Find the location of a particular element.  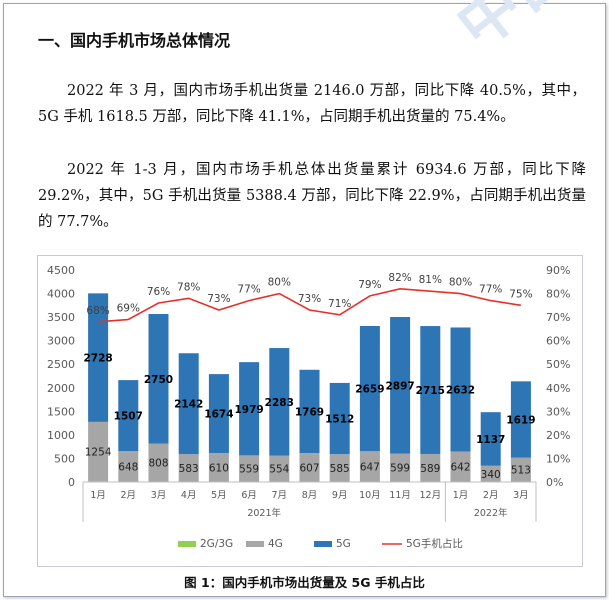

x-tick-label: 5月 is located at coordinates (219, 495).